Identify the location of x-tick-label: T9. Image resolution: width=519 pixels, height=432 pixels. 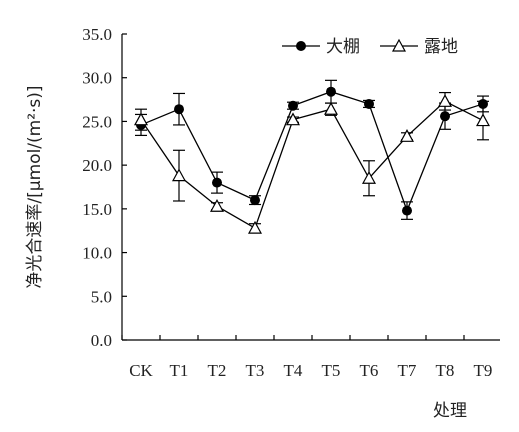
(483, 370).